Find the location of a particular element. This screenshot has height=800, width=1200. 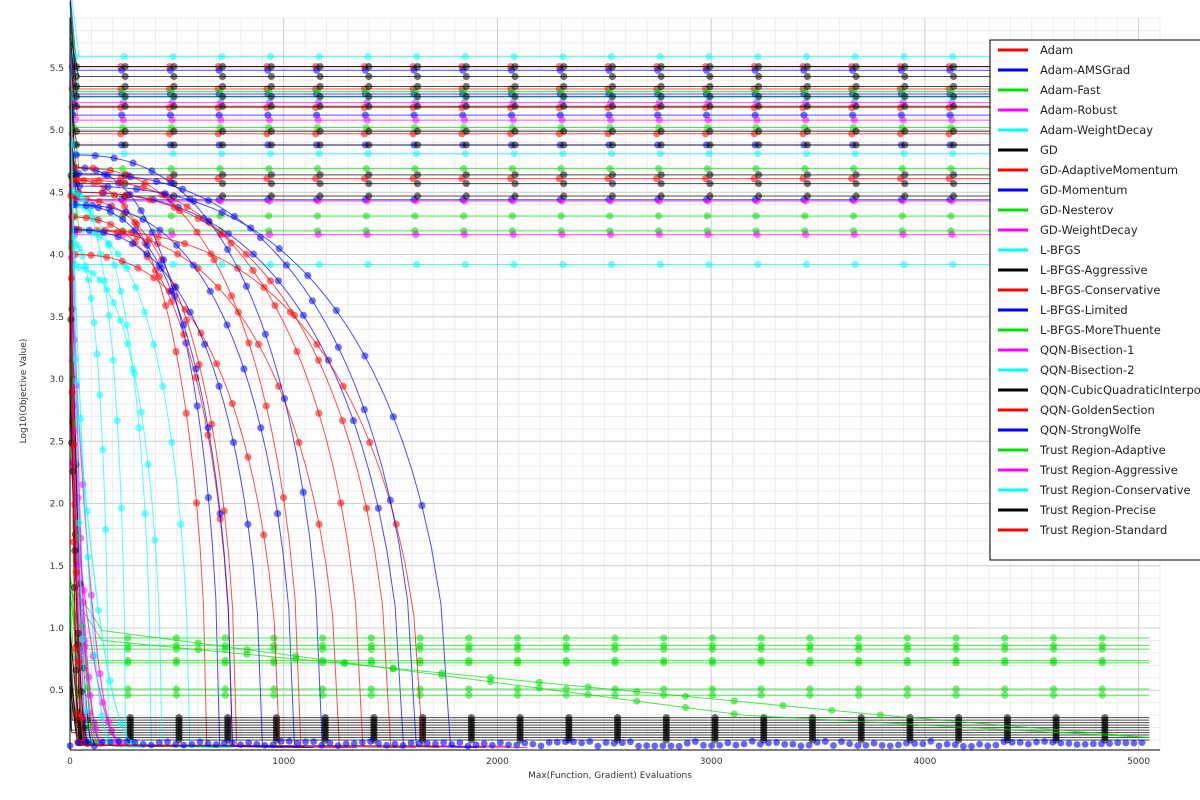

series-baseline is located at coordinates (606, 743).